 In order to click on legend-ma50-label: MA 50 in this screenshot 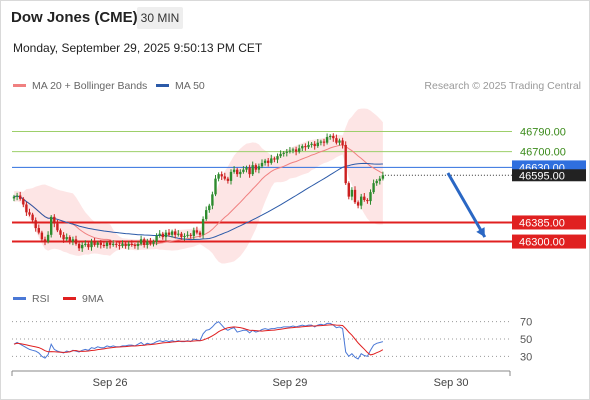, I will do `click(190, 86)`.